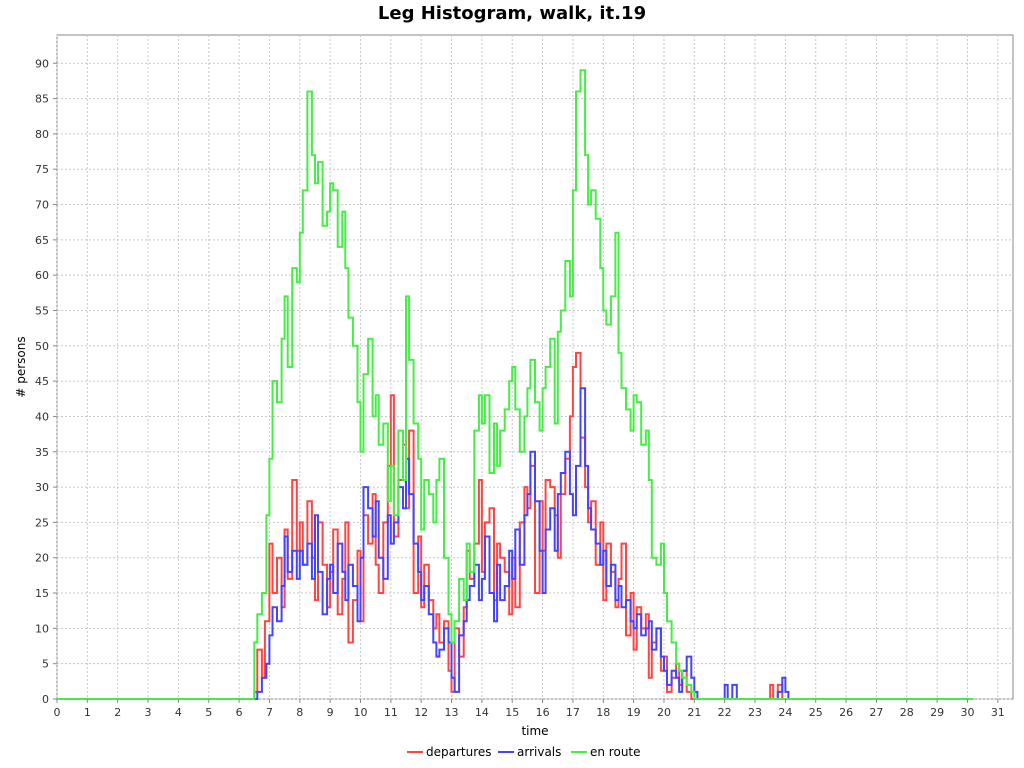 Image resolution: width=1024 pixels, height=768 pixels. Describe the element at coordinates (534, 731) in the screenshot. I see `x-axis-label: time` at that location.